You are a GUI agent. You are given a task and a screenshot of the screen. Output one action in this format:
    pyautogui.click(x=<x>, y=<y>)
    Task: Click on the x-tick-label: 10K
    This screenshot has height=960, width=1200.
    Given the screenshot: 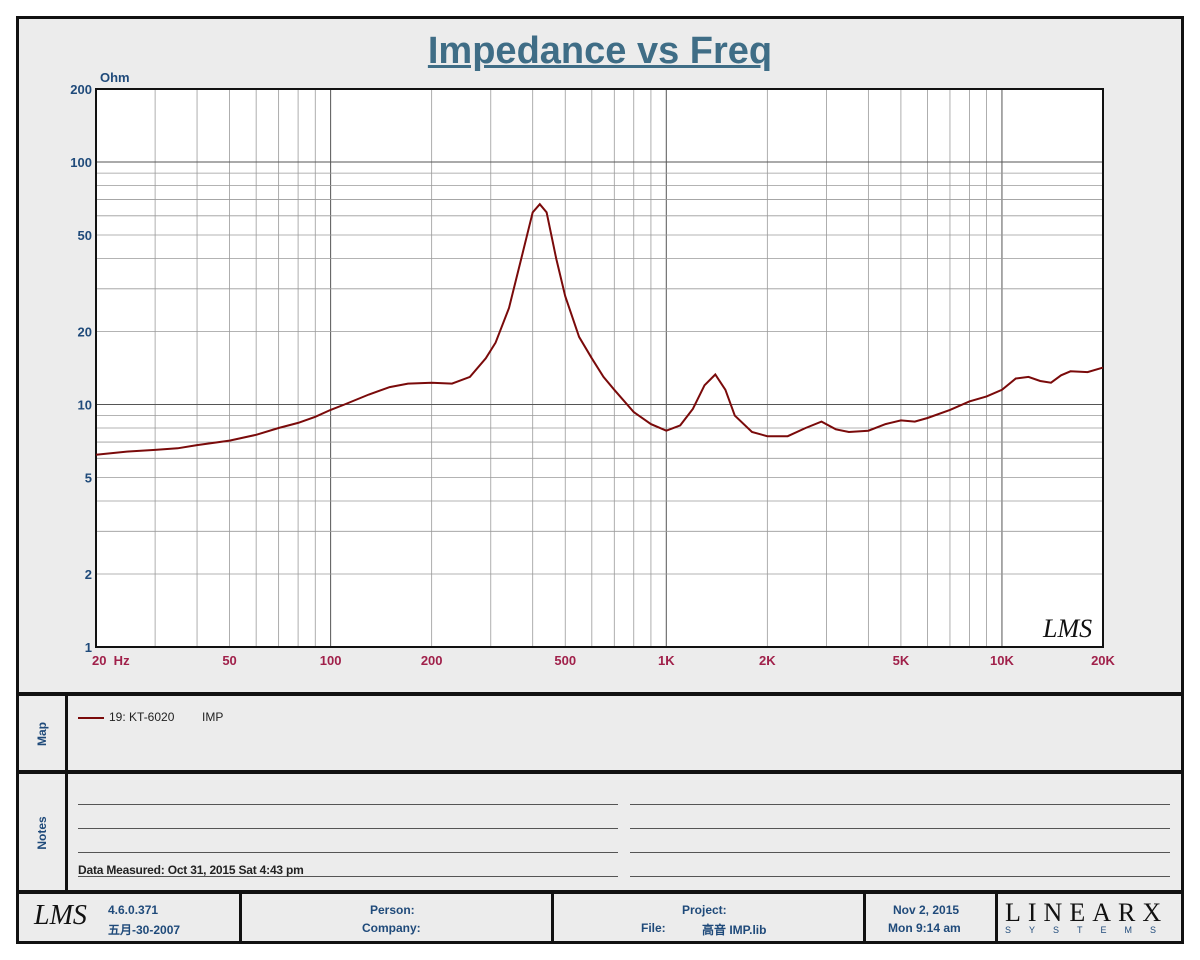 What is the action you would take?
    pyautogui.click(x=1002, y=660)
    